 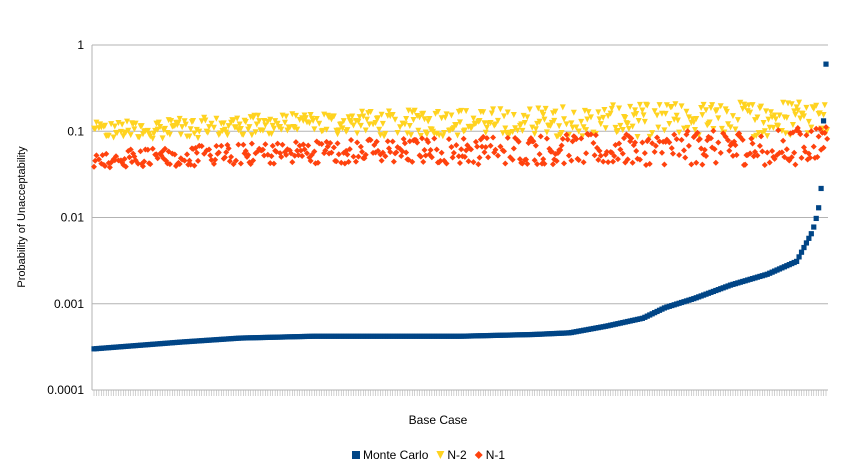 What do you see at coordinates (428, 455) in the screenshot?
I see `legend: Monte Carlo N-2 N-1` at bounding box center [428, 455].